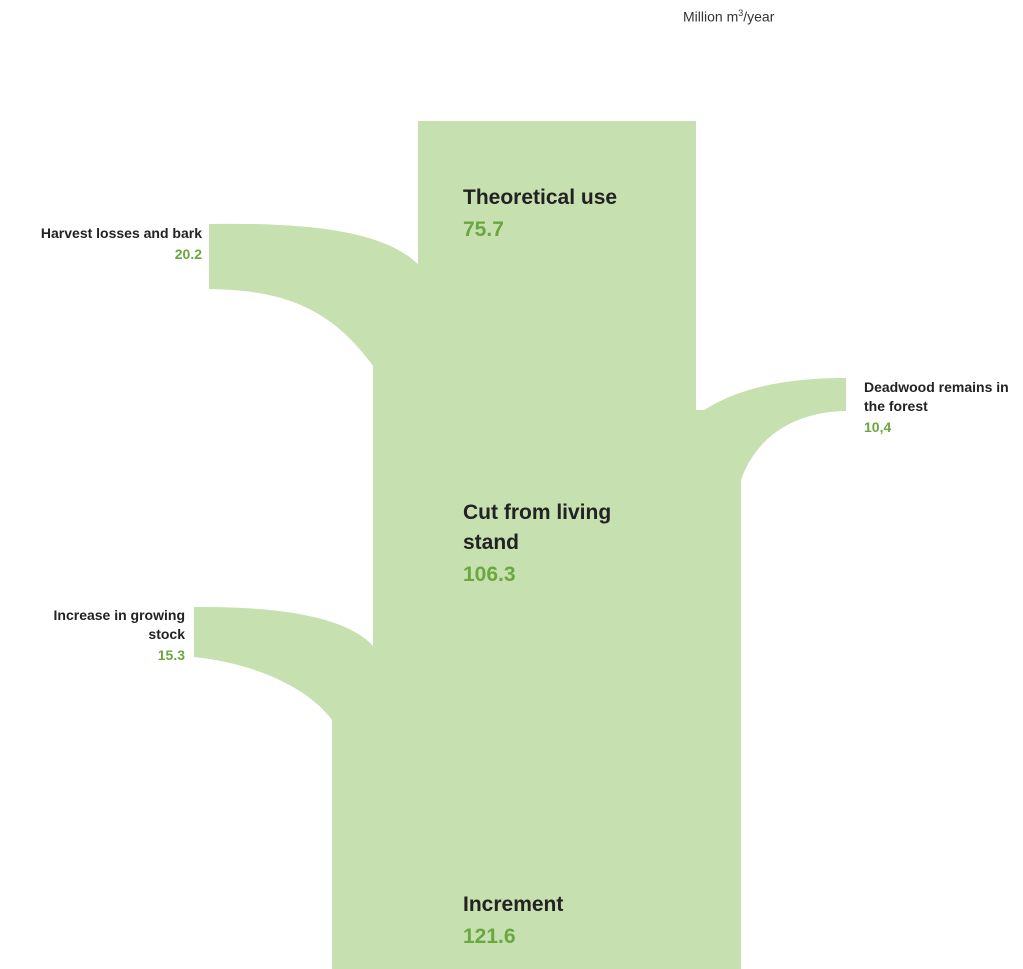 Image resolution: width=1023 pixels, height=969 pixels. Describe the element at coordinates (771, 429) in the screenshot. I see `deadwood-flow` at that location.